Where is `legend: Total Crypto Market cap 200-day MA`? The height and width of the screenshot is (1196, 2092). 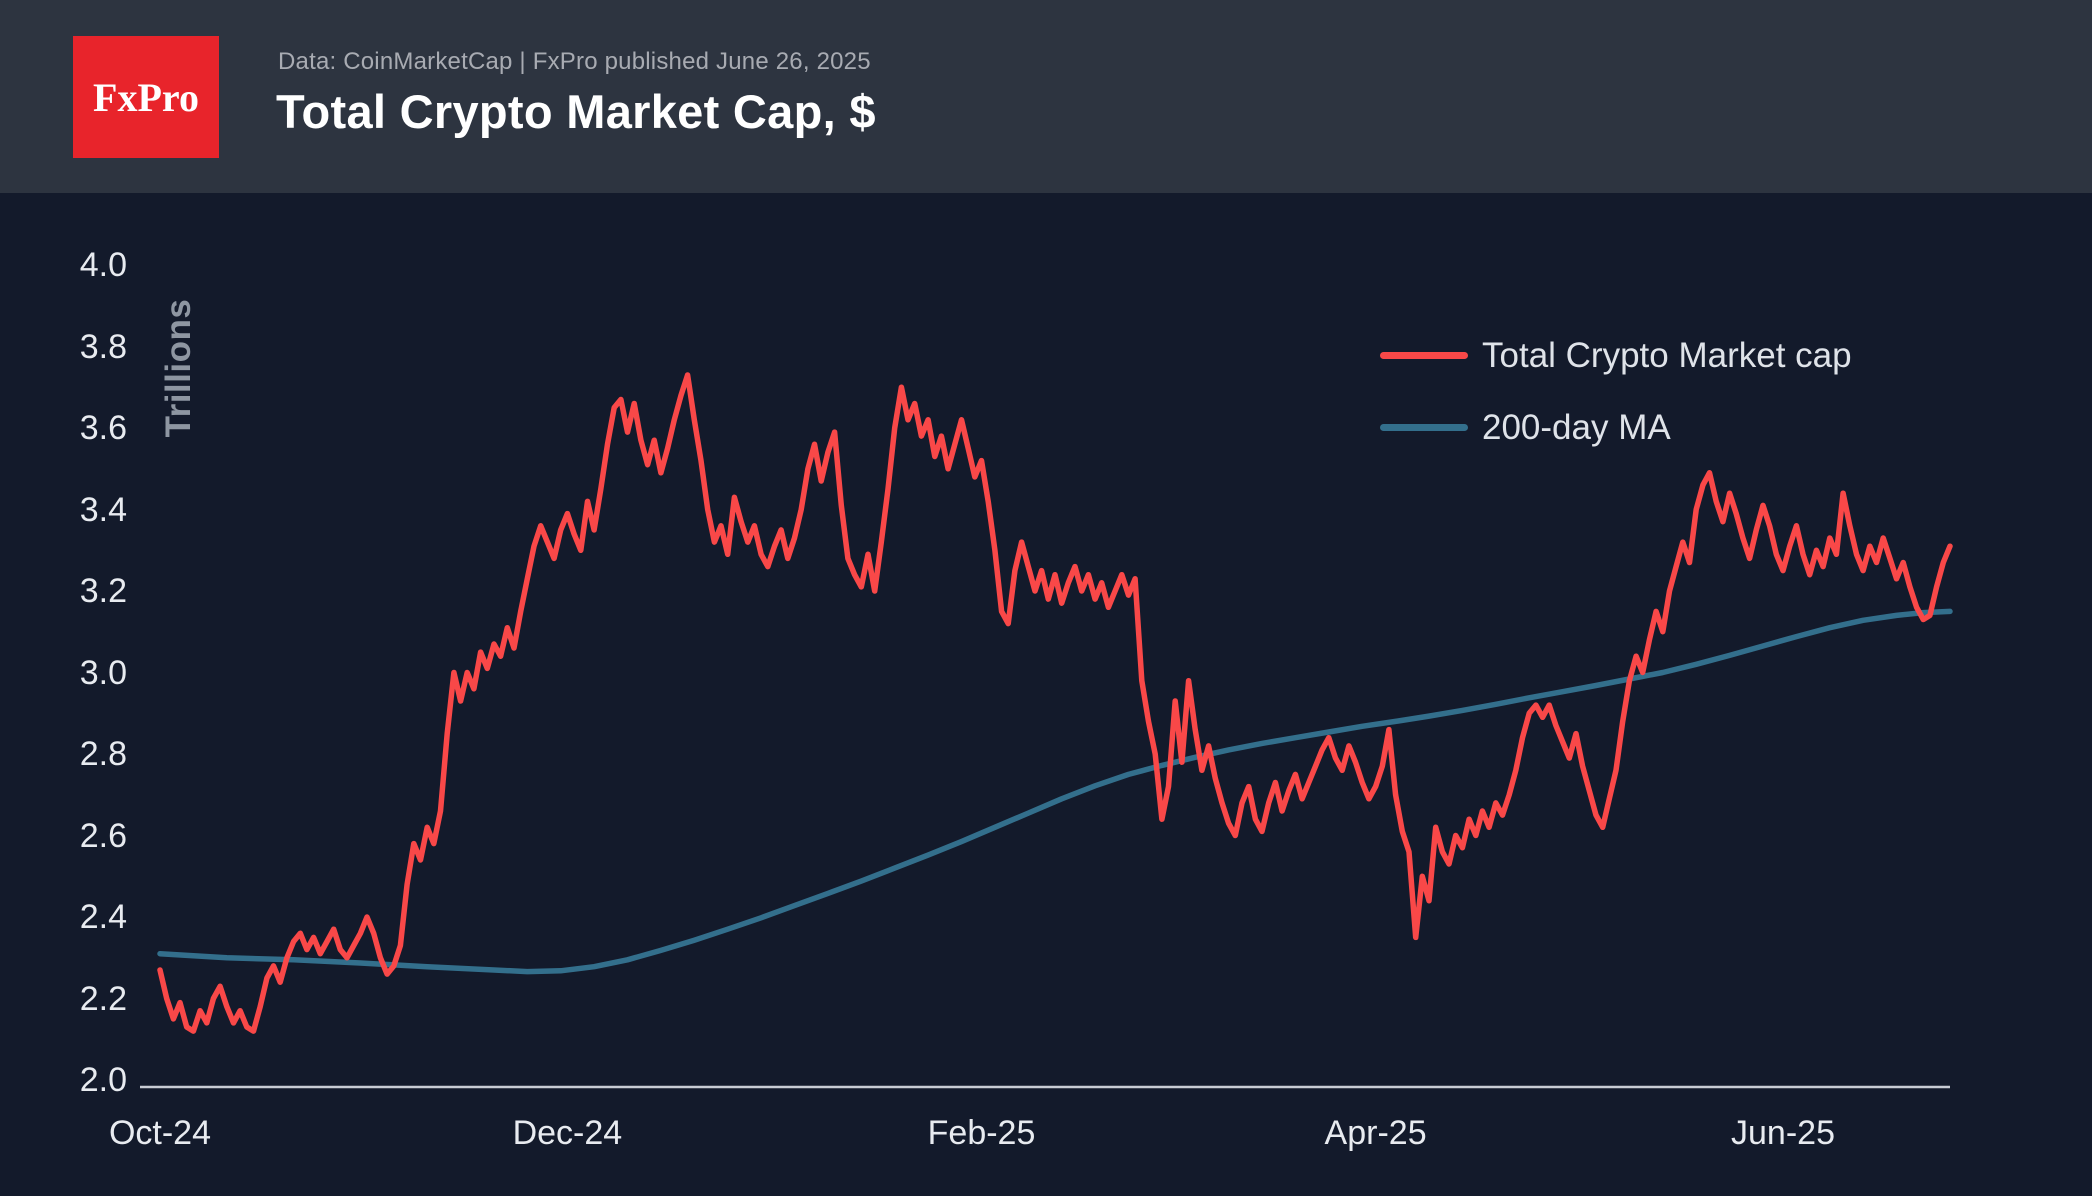 legend: Total Crypto Market cap 200-day MA is located at coordinates (1616, 405).